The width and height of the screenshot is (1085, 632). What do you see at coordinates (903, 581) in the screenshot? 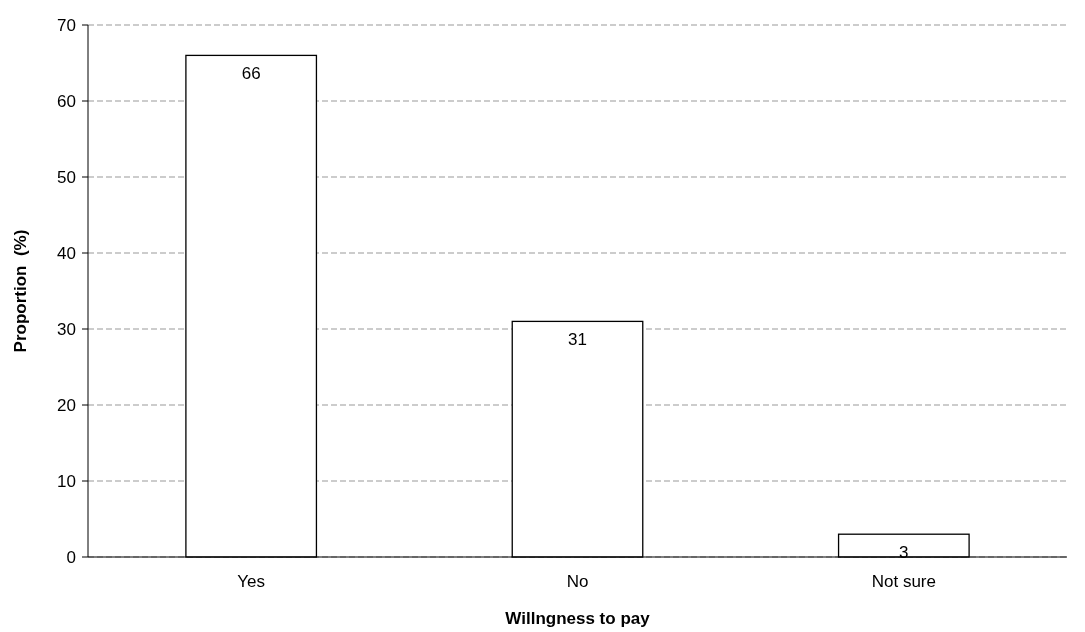
I see `x-tick-label: Not sure` at bounding box center [903, 581].